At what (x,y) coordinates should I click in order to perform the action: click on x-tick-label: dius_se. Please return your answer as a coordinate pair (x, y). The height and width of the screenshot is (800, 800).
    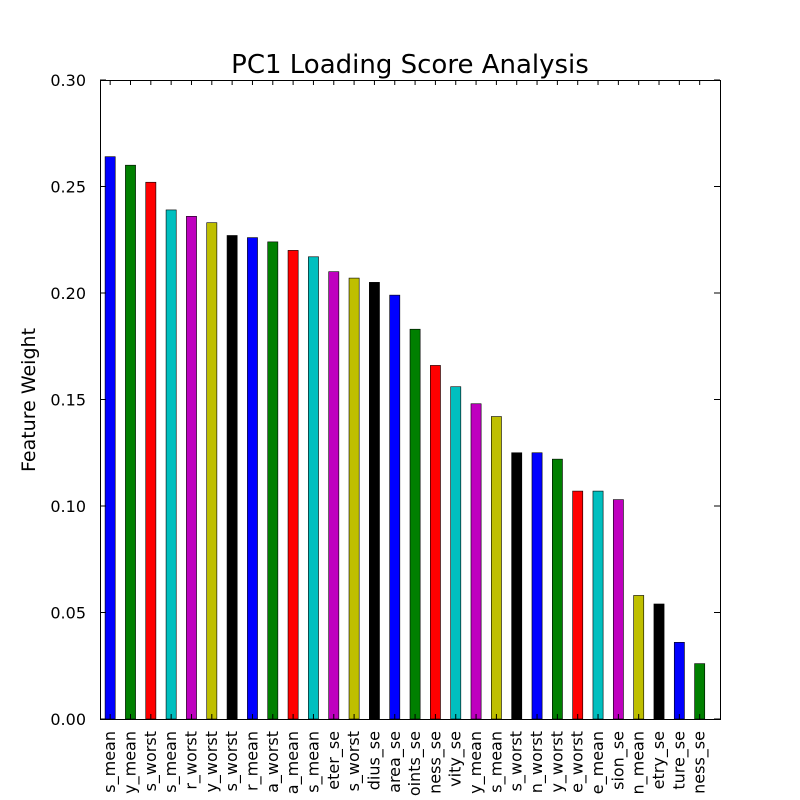
    Looking at the image, I should click on (374, 760).